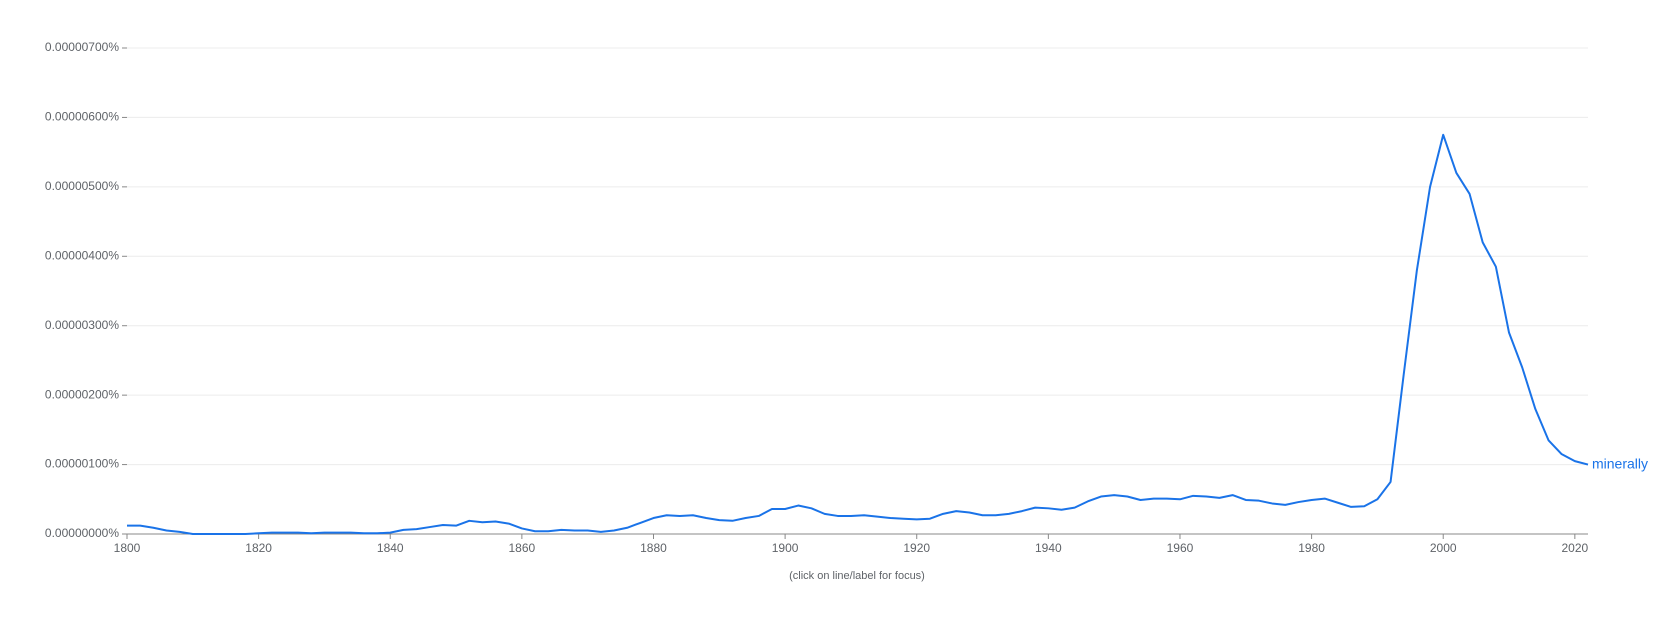  I want to click on y-tick-label: 0.00000400%, so click(82, 255).